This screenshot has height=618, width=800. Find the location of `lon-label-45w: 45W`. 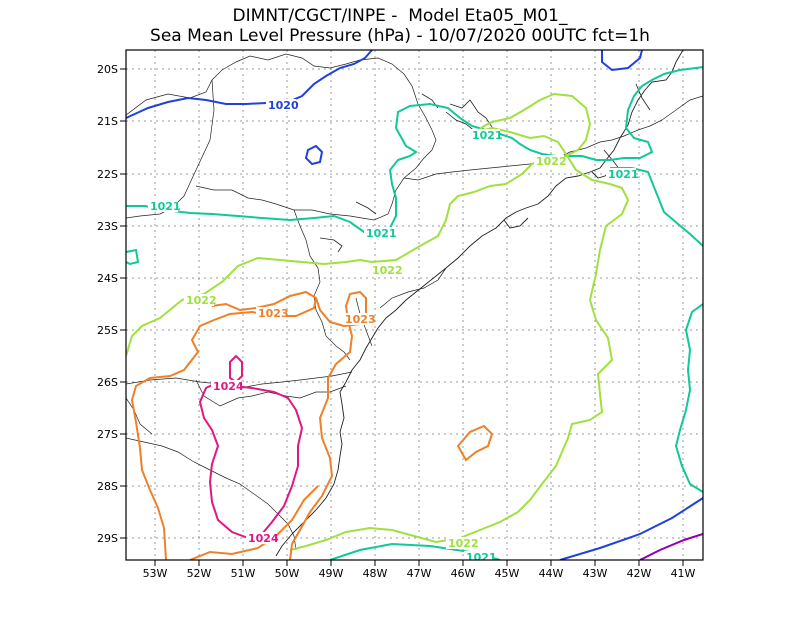

lon-label-45w: 45W is located at coordinates (507, 573).